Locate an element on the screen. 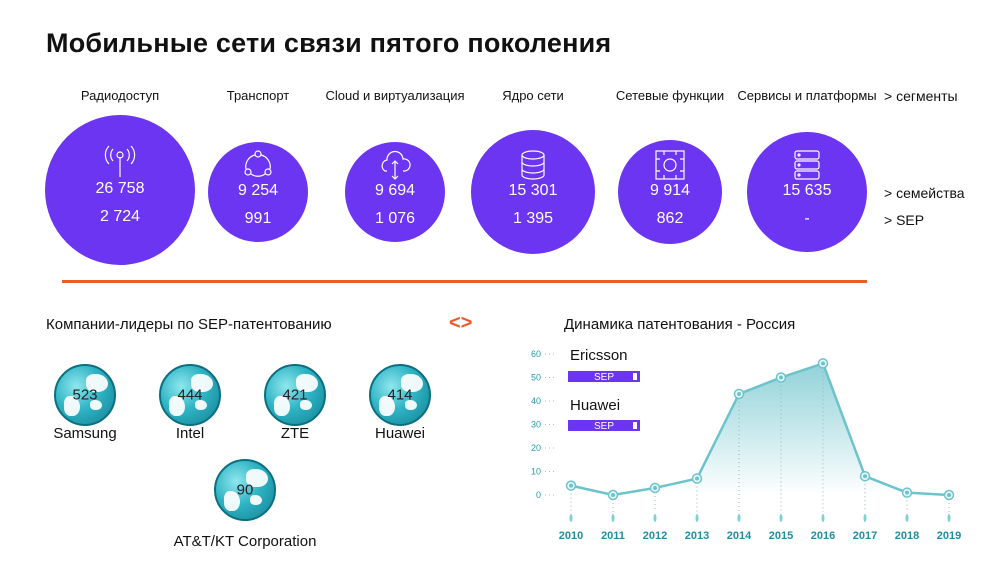 Image resolution: width=1000 pixels, height=562 pixels. ericsson-sep-badge: SEP is located at coordinates (604, 377).